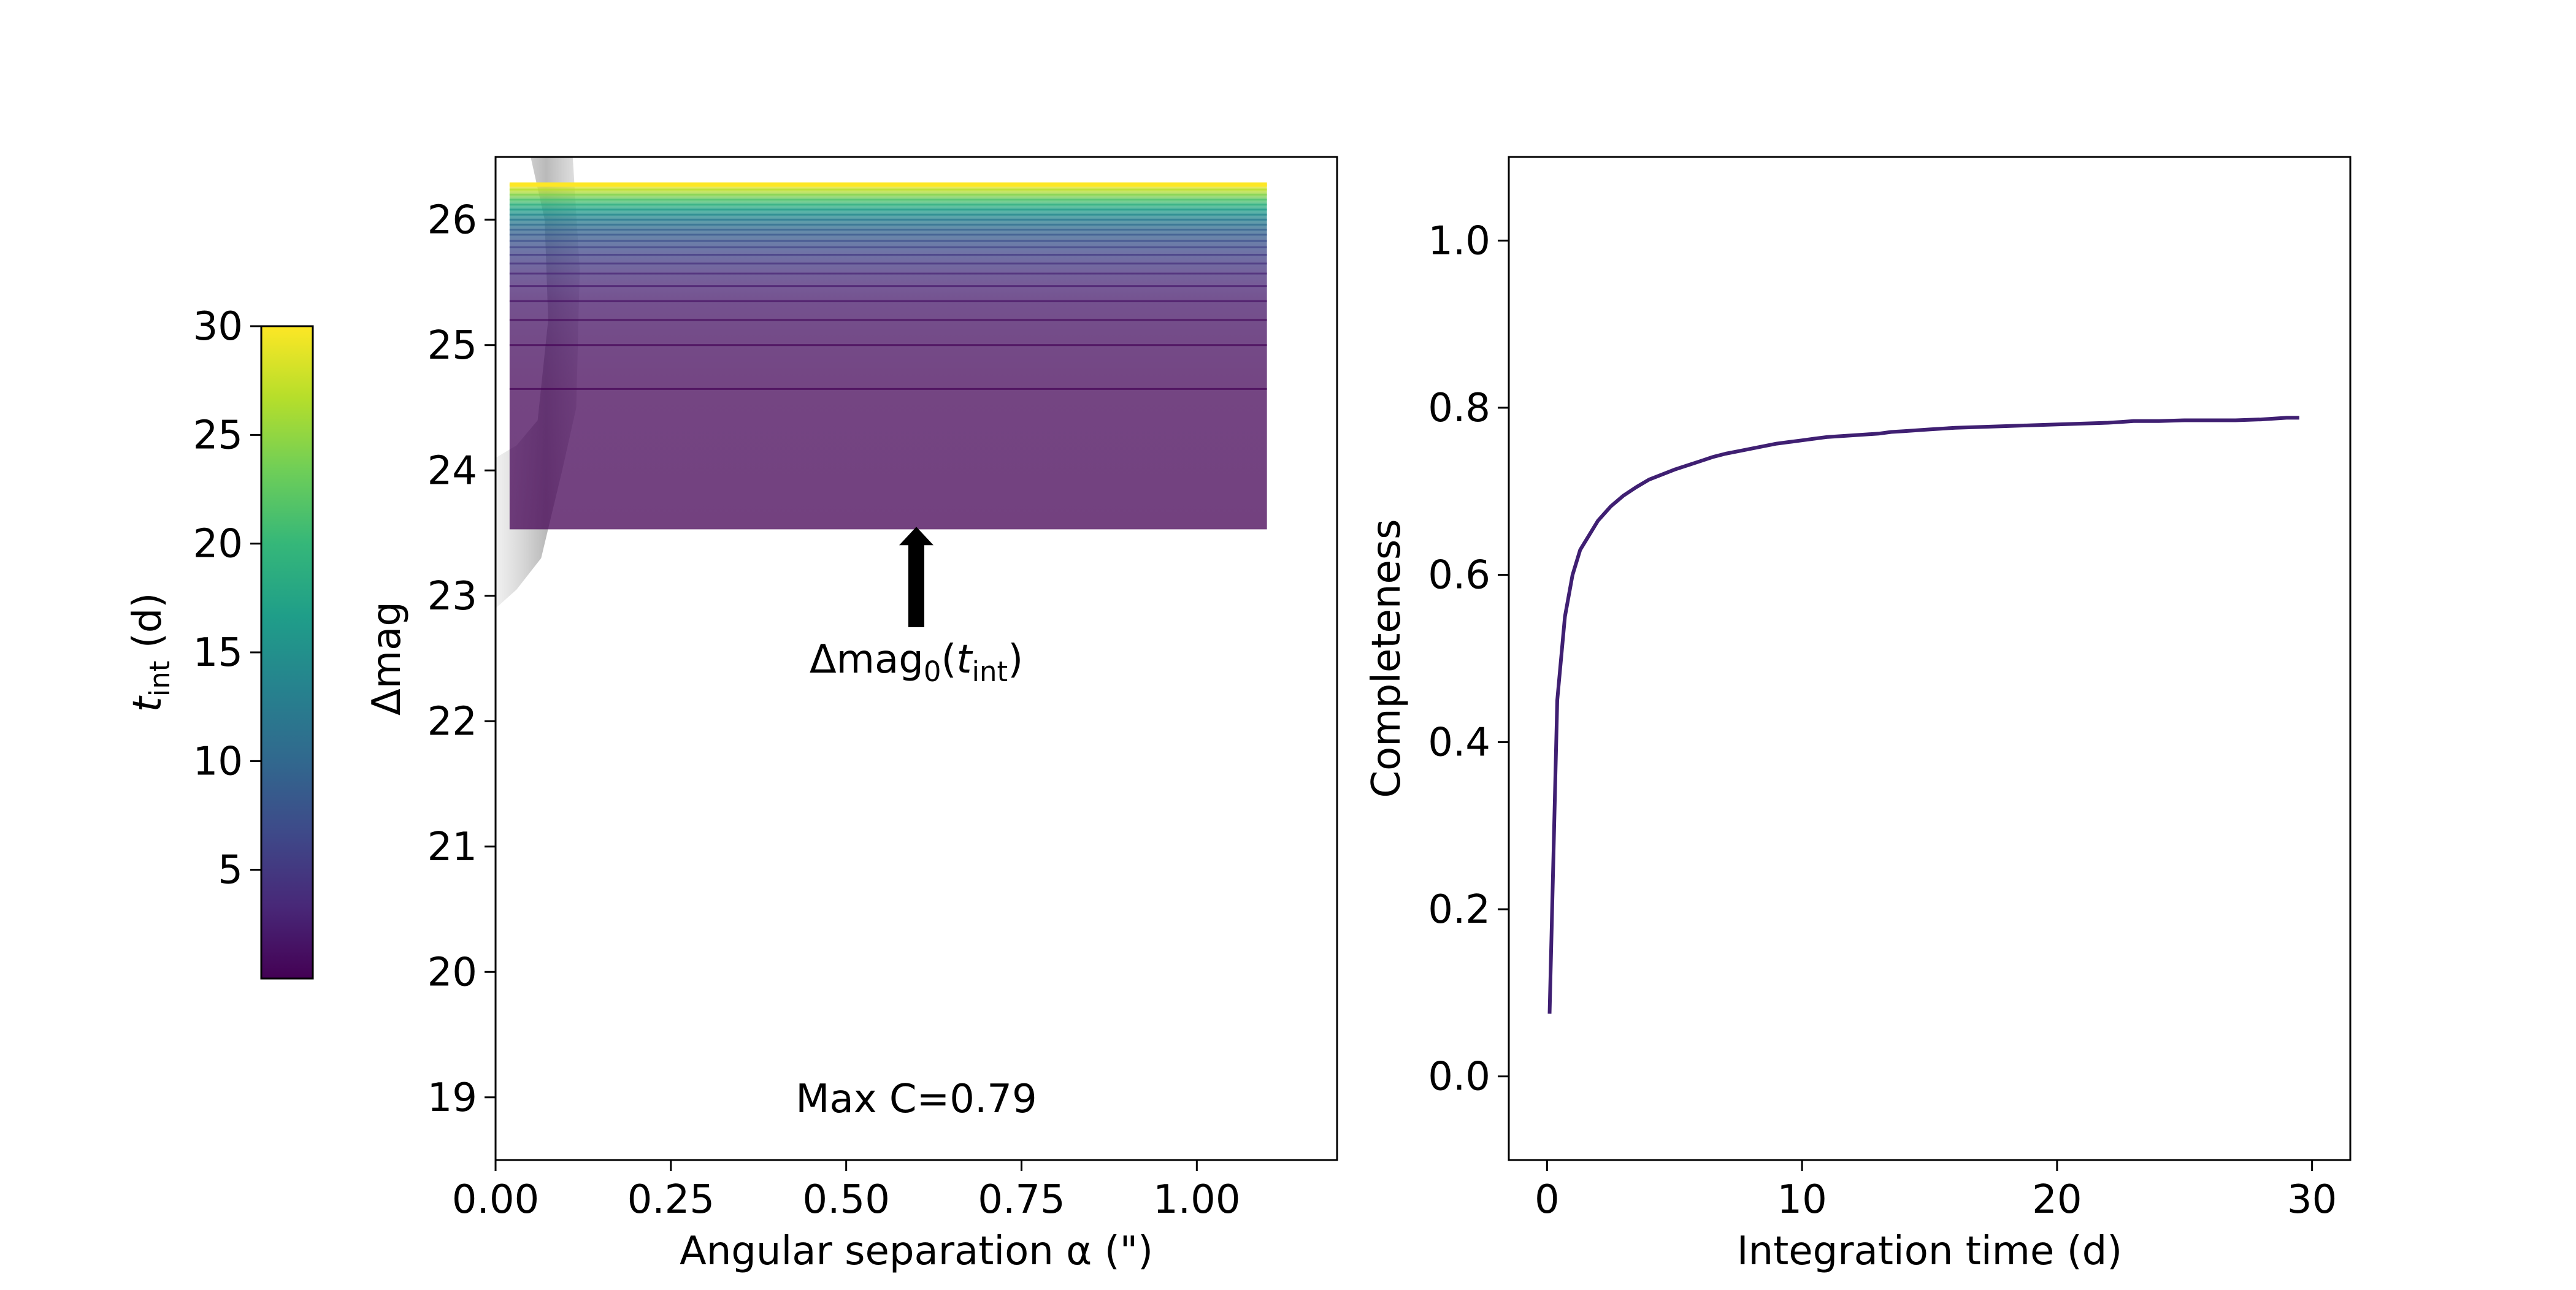 This screenshot has width=2576, height=1290. I want to click on colorbar-label-t: t, so click(148, 703).